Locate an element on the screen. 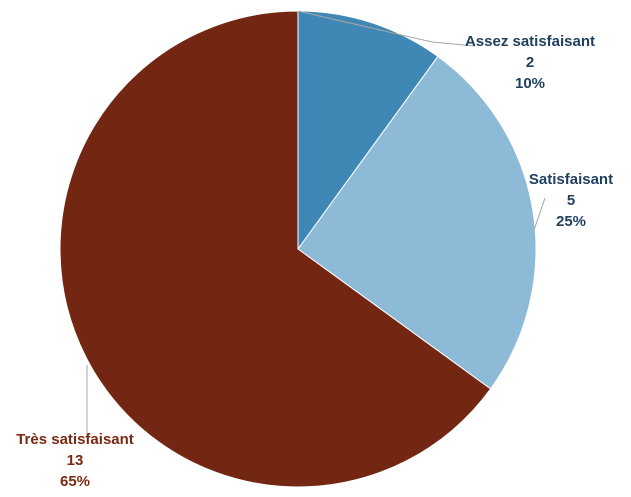 The height and width of the screenshot is (497, 631). data-label-percent: 25% is located at coordinates (571, 221).